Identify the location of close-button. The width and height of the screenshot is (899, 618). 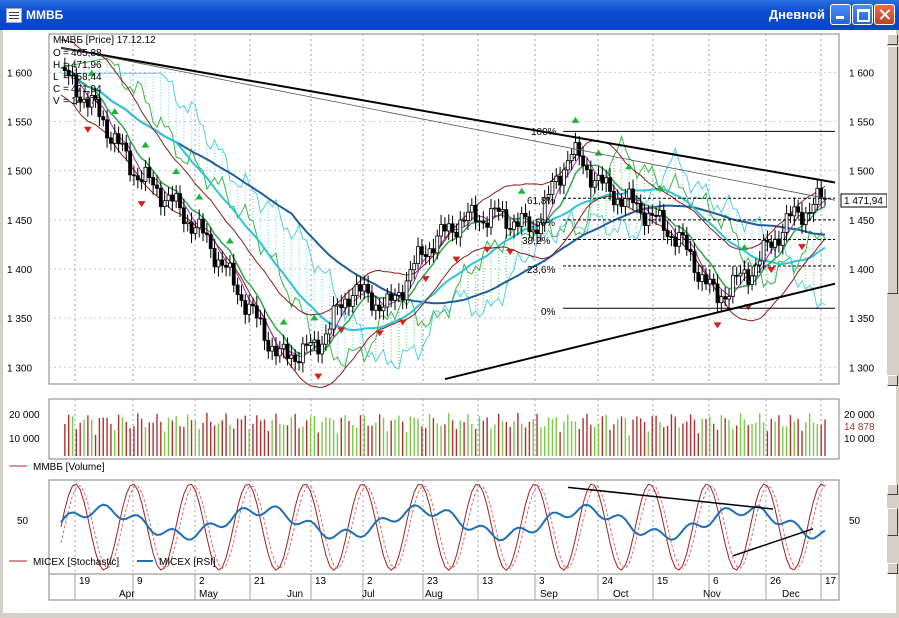
(884, 14).